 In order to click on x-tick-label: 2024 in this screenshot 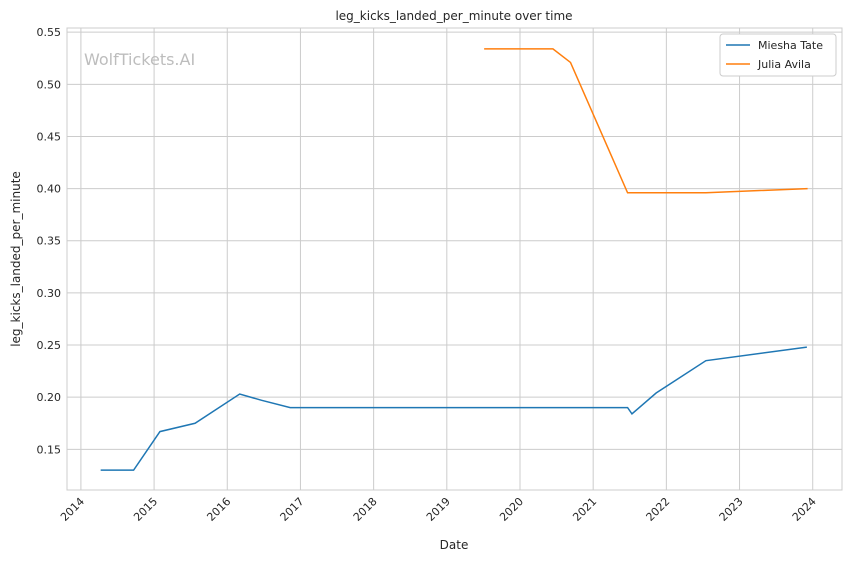, I will do `click(804, 509)`.